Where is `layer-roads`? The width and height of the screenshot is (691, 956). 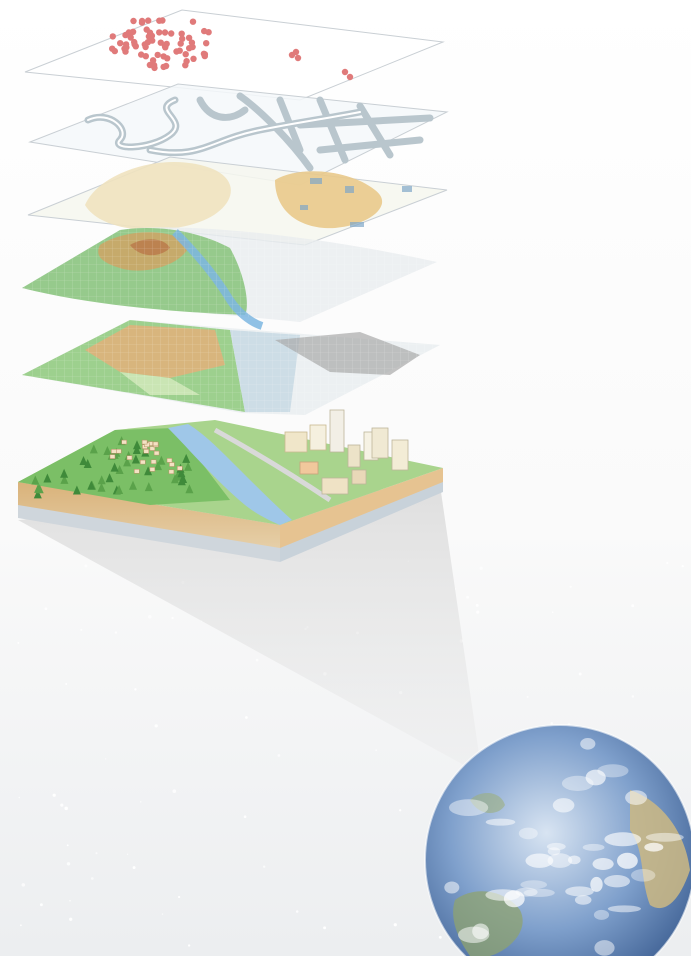 layer-roads is located at coordinates (238, 134).